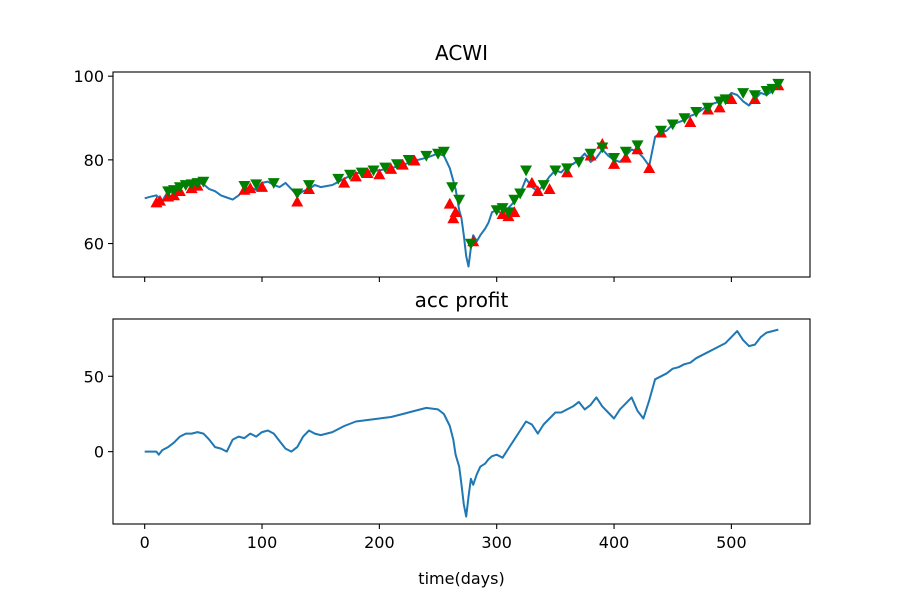 The image size is (900, 600). Describe the element at coordinates (496, 542) in the screenshot. I see `x-tick-label: 300` at that location.